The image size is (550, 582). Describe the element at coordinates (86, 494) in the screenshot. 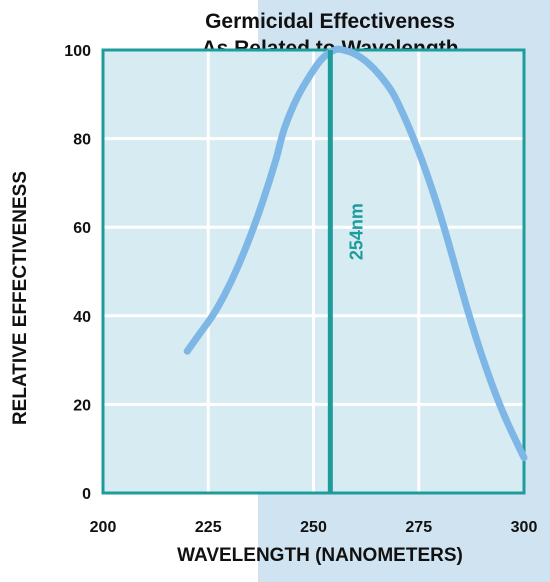

I see `y-tick-label-0: 0` at that location.